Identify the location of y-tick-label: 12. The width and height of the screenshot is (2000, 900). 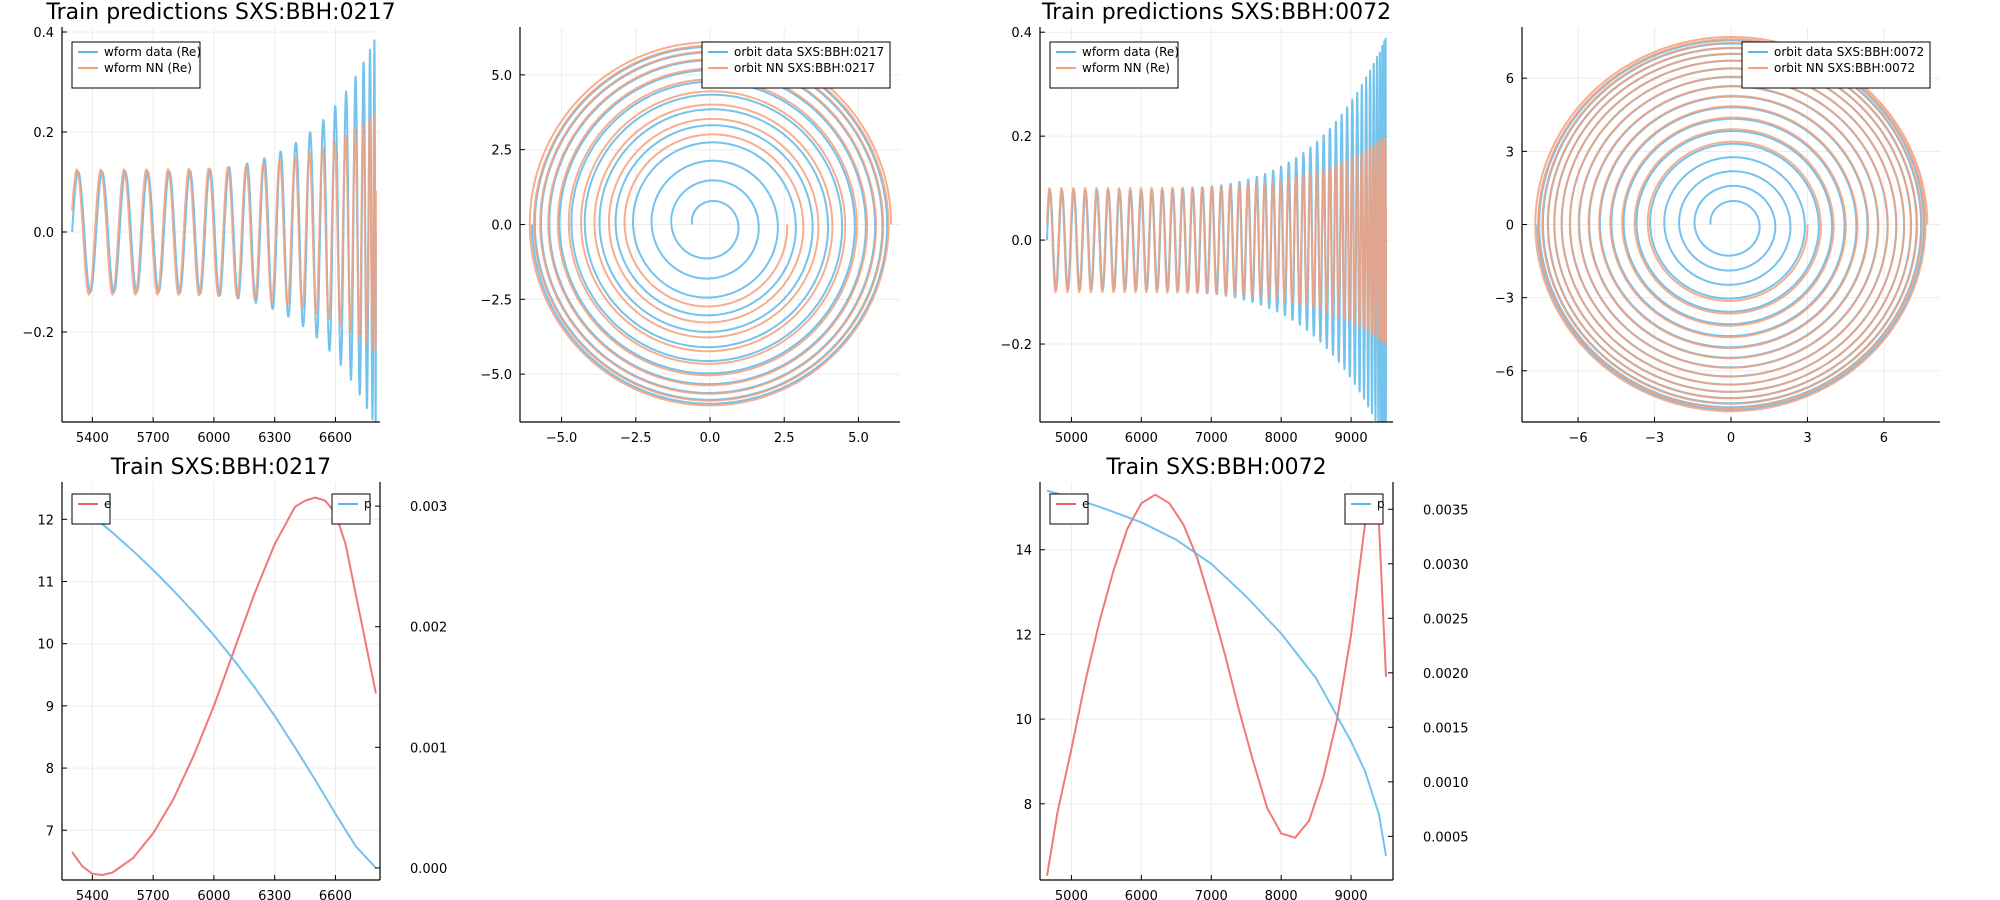
(1023, 635).